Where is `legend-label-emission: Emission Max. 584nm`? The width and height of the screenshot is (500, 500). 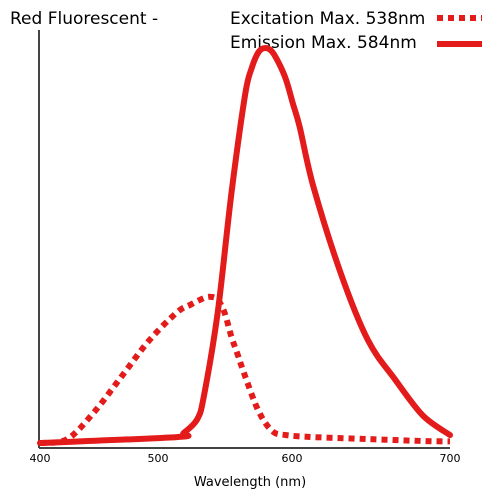 legend-label-emission: Emission Max. 584nm is located at coordinates (323, 43).